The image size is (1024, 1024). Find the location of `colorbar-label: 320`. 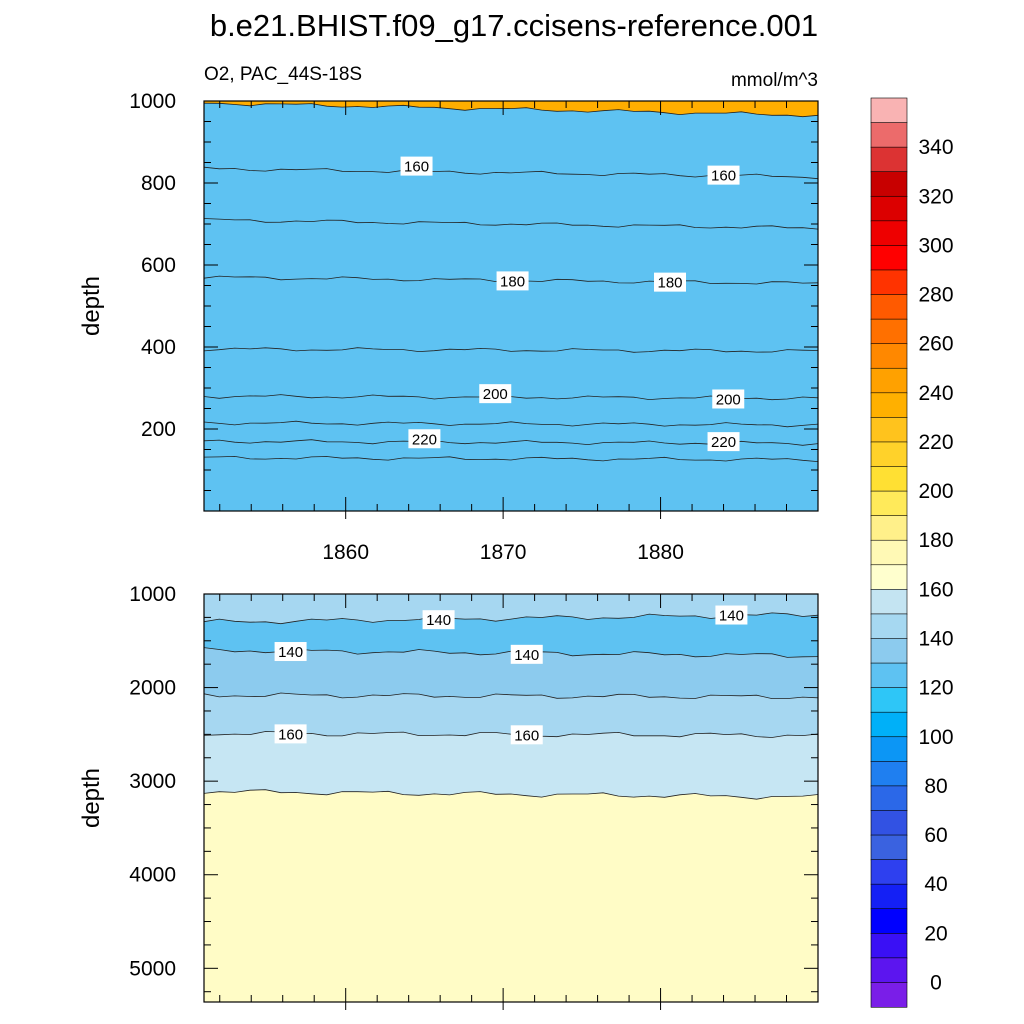

colorbar-label: 320 is located at coordinates (935, 196).